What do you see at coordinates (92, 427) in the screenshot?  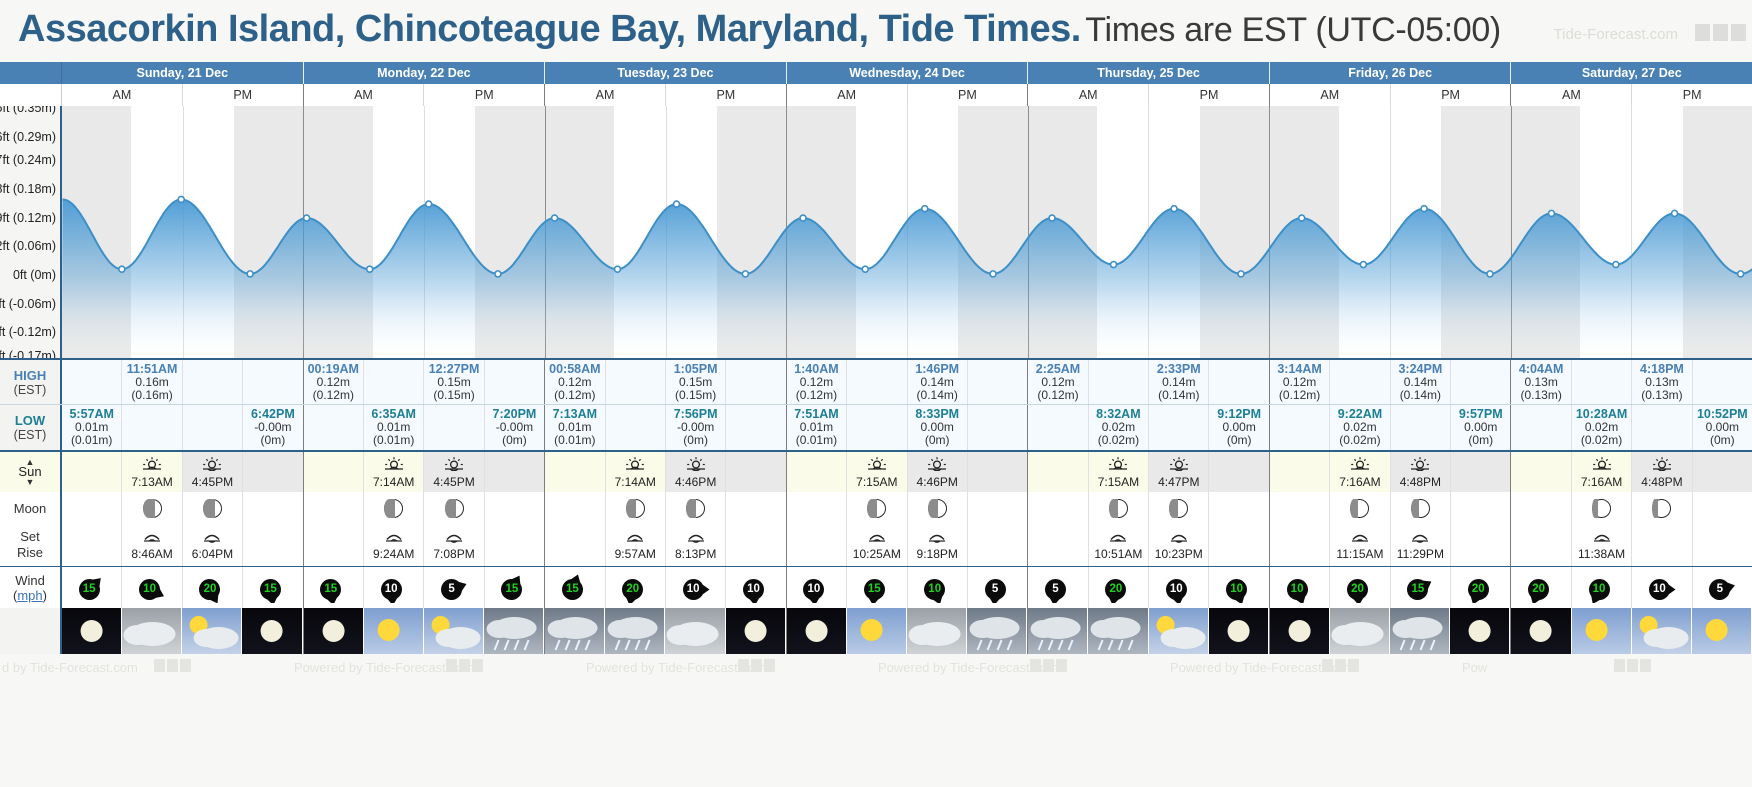 I see `low-tide-cell: 5:57AM 0.01m (0.01m)` at bounding box center [92, 427].